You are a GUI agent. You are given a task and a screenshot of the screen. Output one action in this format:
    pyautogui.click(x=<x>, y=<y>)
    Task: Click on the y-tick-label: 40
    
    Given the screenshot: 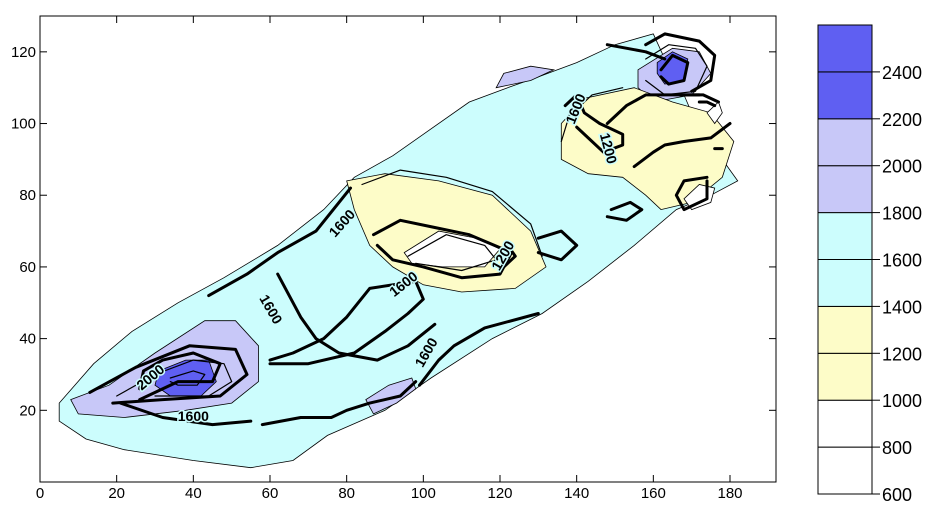 What is the action you would take?
    pyautogui.click(x=27, y=339)
    